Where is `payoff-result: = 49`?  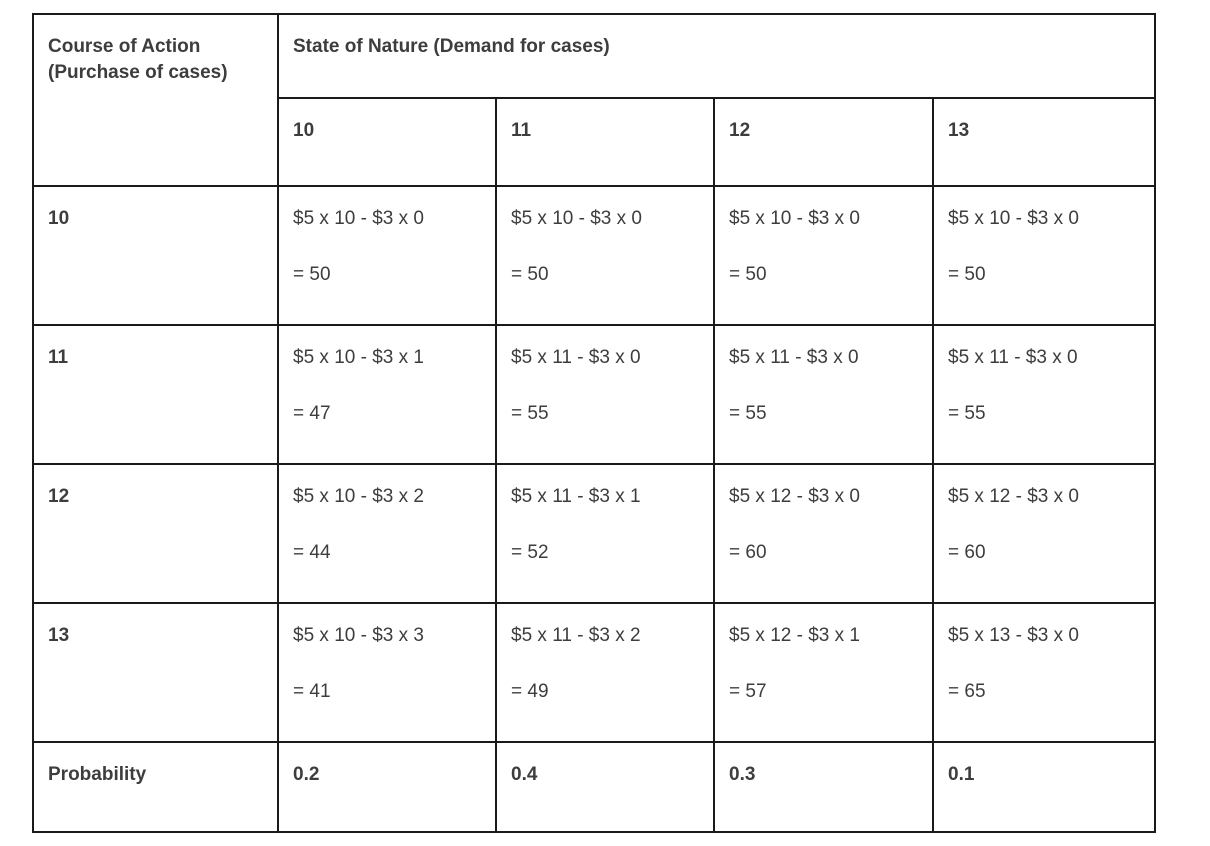 payoff-result: = 49 is located at coordinates (530, 691).